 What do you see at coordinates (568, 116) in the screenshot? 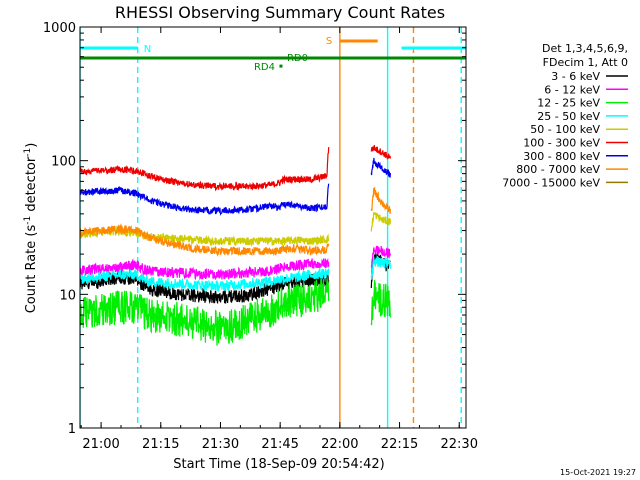
I see `legend-entry-label: 25 - 50 keV` at bounding box center [568, 116].